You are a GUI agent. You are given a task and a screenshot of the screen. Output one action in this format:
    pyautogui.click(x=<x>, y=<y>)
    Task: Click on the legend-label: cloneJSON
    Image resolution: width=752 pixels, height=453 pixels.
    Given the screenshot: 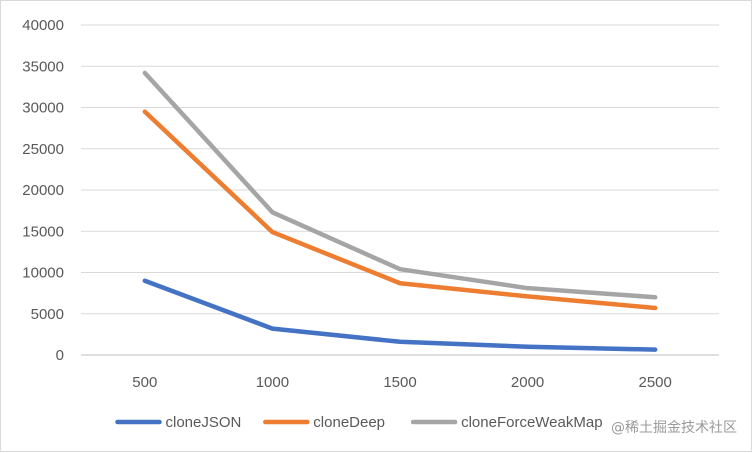 What is the action you would take?
    pyautogui.click(x=204, y=422)
    